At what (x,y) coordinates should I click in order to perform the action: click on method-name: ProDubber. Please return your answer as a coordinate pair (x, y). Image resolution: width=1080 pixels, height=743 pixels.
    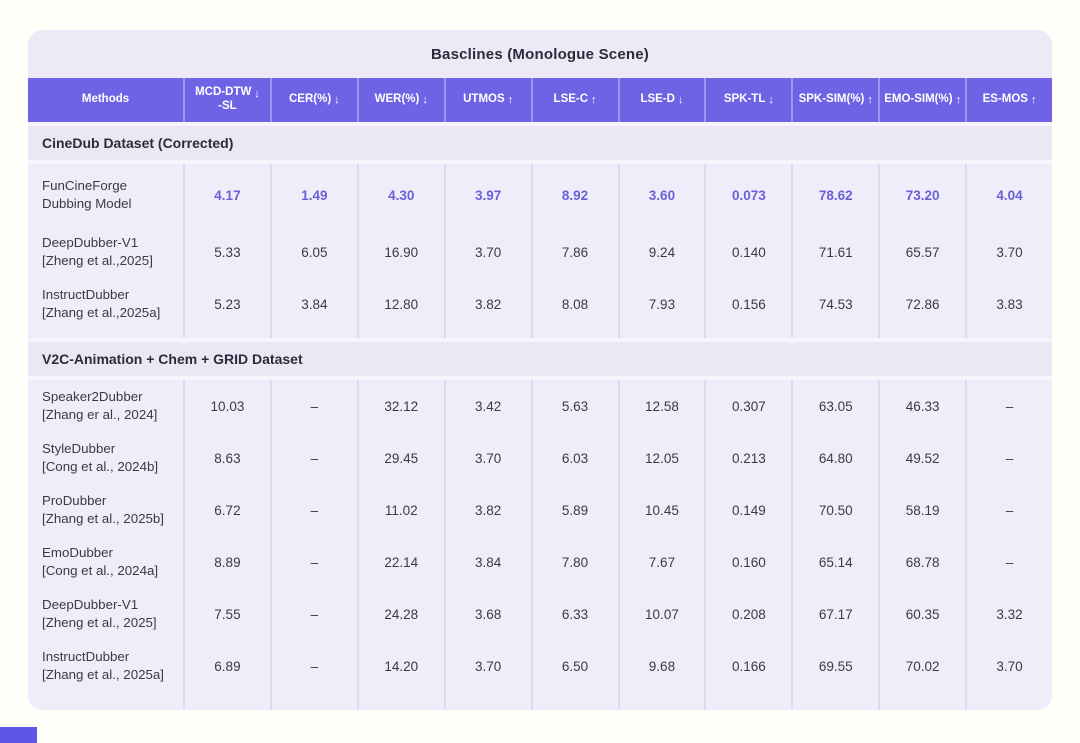
    Looking at the image, I should click on (74, 501).